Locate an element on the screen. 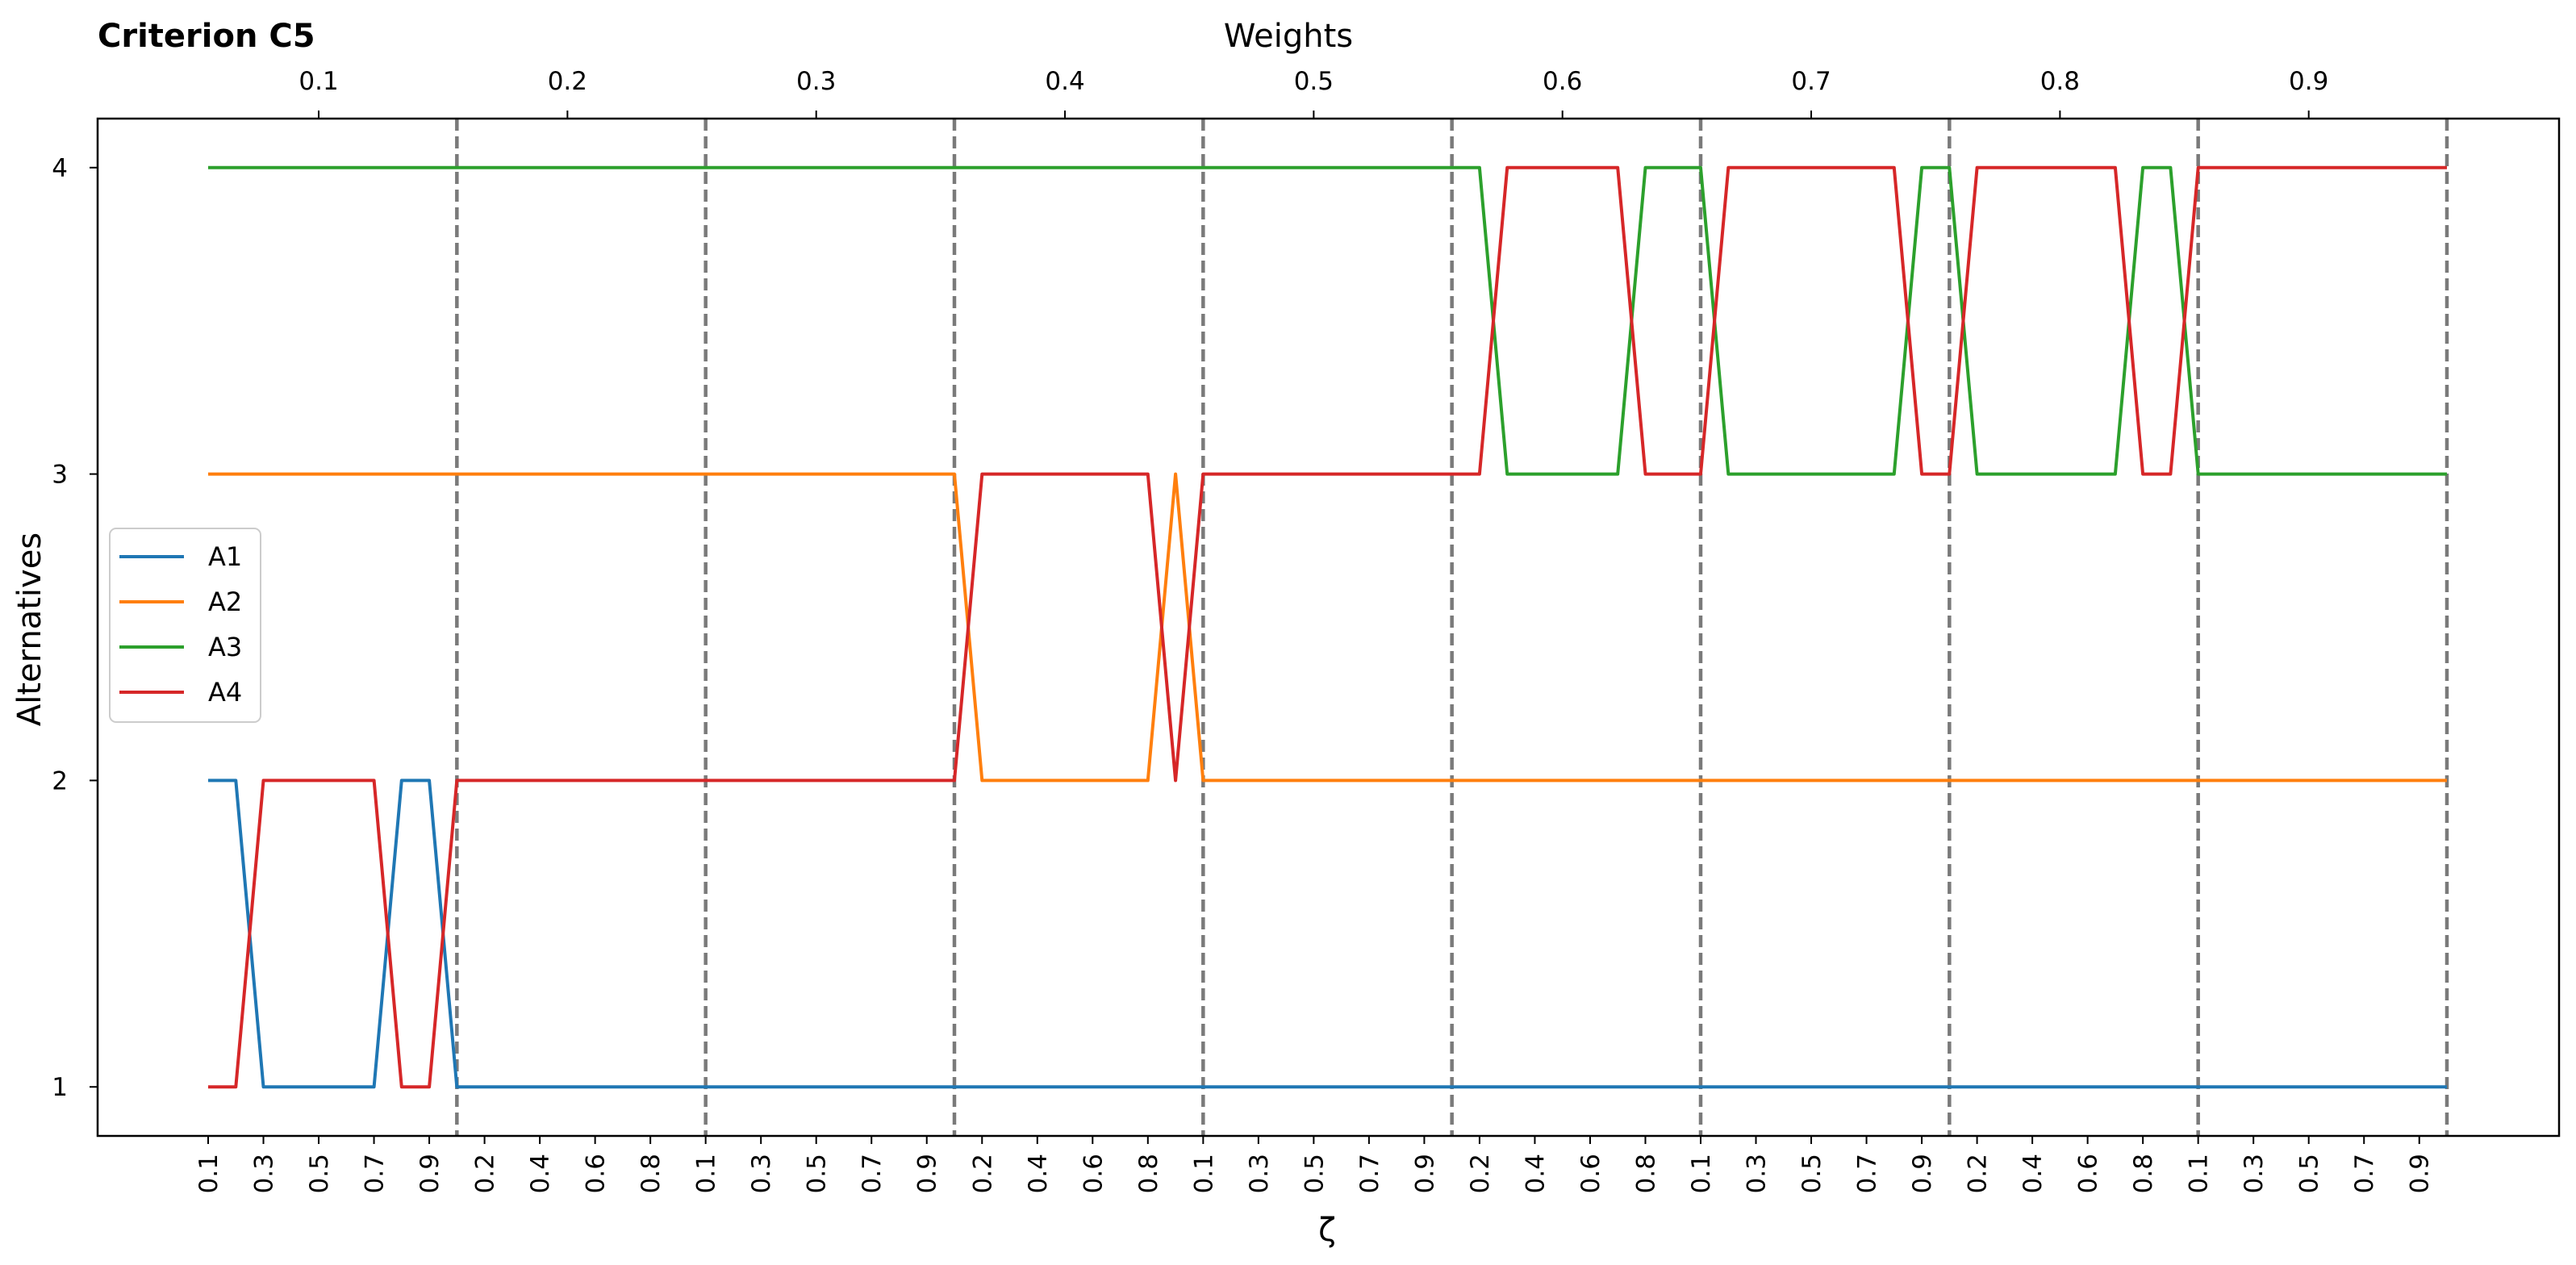 The height and width of the screenshot is (1265, 2576). top-tick-label: 0.7 is located at coordinates (1811, 81).